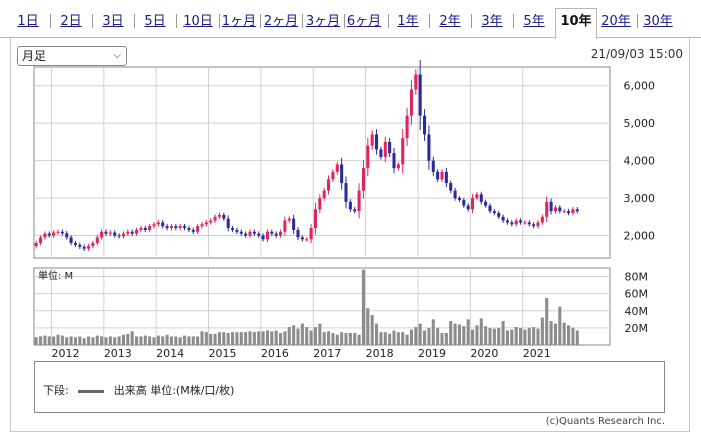 Image resolution: width=701 pixels, height=434 pixels. I want to click on tab-14: 10年, so click(576, 23).